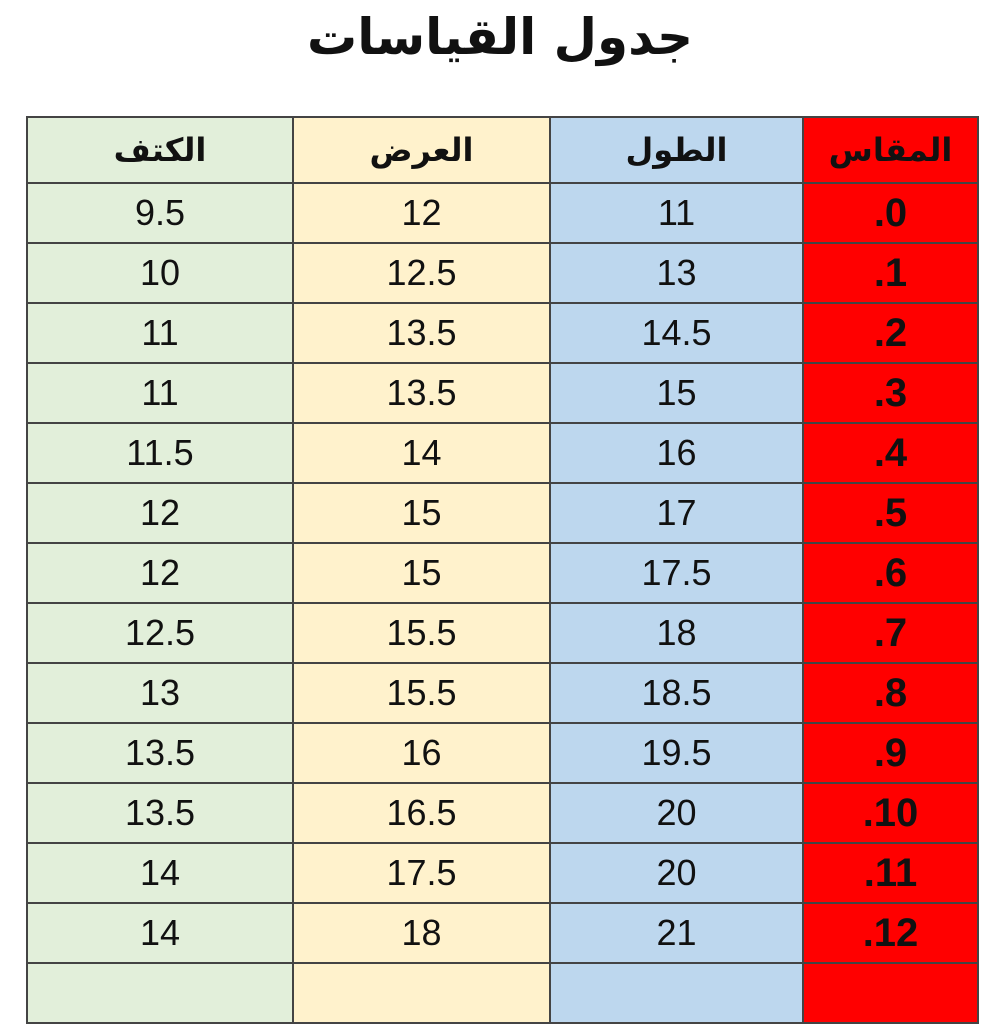 The height and width of the screenshot is (1024, 1000). I want to click on table-row: 12.5 15.5 18.7, so click(502, 633).